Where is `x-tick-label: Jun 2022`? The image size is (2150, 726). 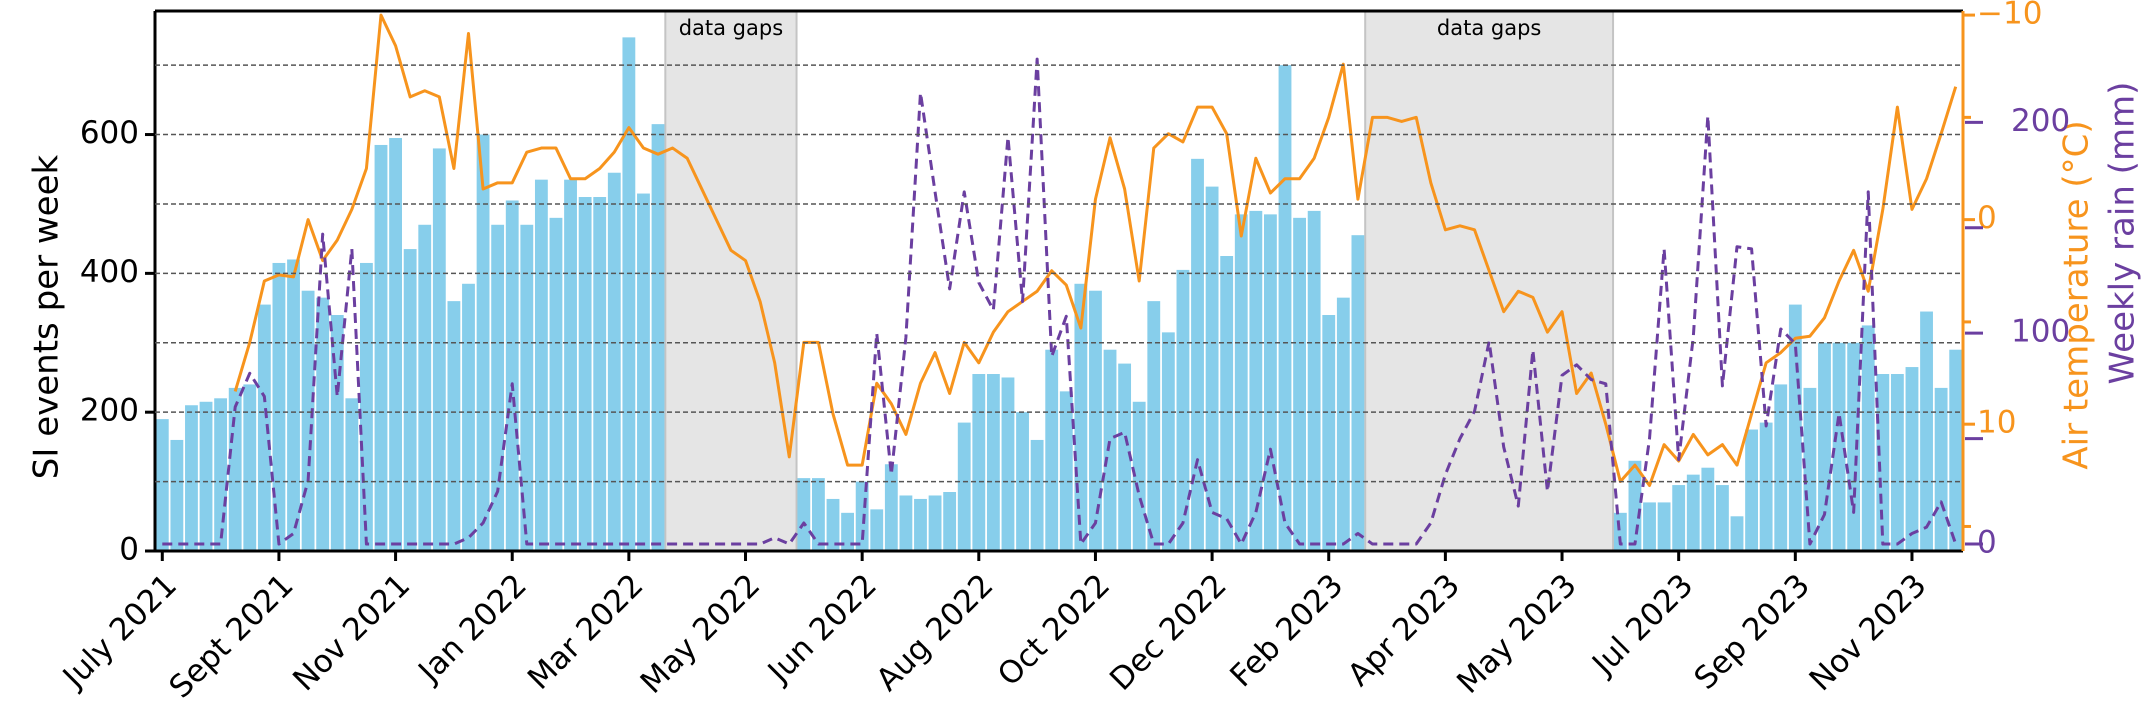 x-tick-label: Jun 2022 is located at coordinates (822, 629).